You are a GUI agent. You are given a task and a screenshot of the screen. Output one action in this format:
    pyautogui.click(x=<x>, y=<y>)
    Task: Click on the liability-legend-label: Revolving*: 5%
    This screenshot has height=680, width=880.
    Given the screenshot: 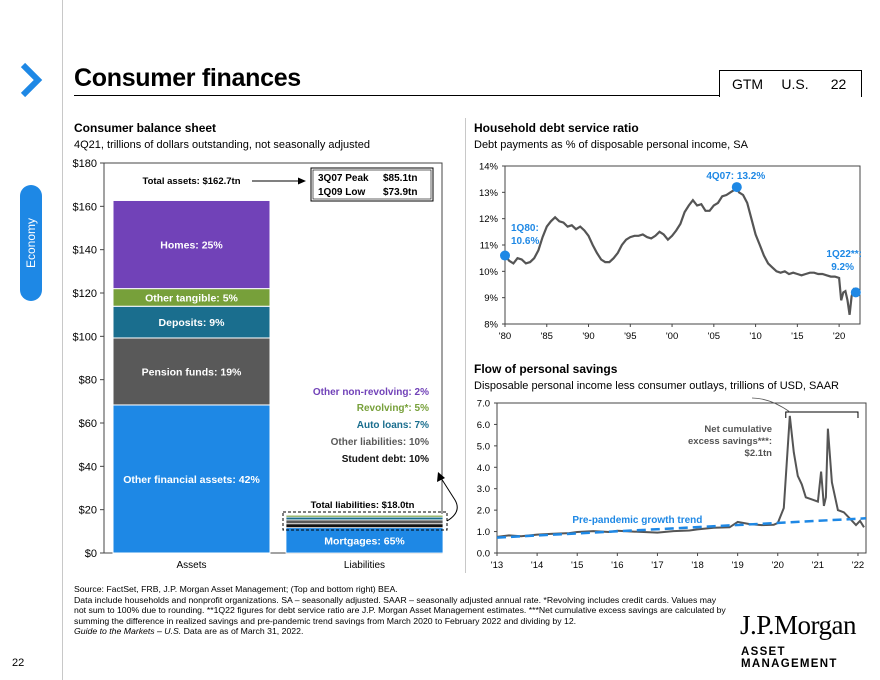 What is the action you would take?
    pyautogui.click(x=393, y=408)
    